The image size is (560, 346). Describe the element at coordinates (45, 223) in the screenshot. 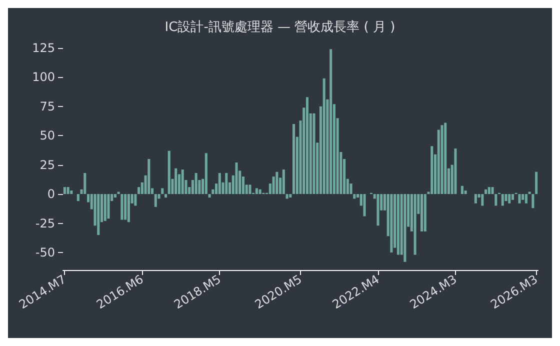

I see `y-tick-label: -25` at that location.